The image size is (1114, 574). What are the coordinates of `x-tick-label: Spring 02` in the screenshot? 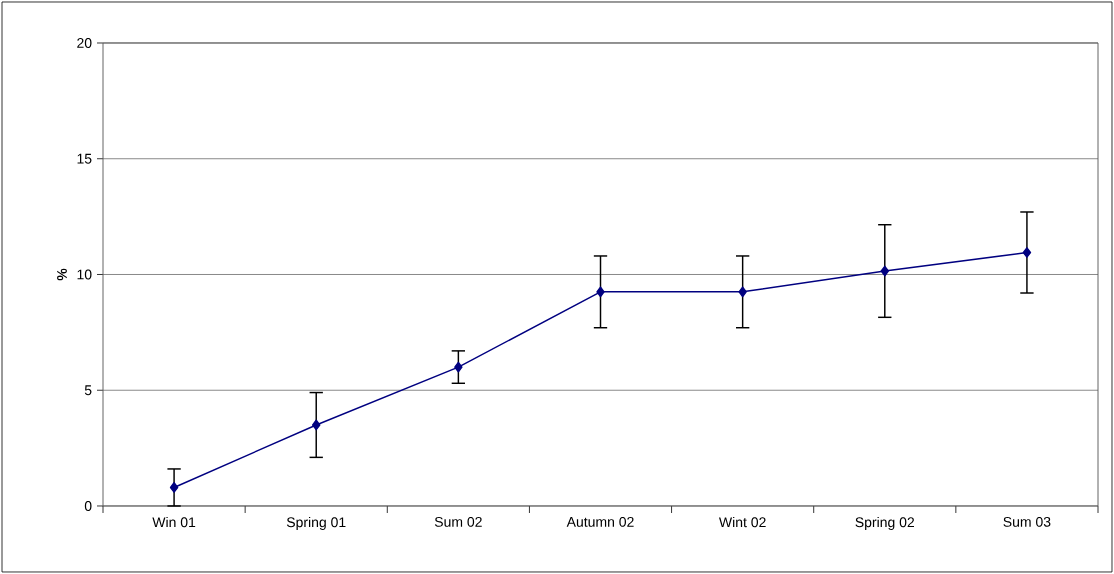 It's located at (885, 523).